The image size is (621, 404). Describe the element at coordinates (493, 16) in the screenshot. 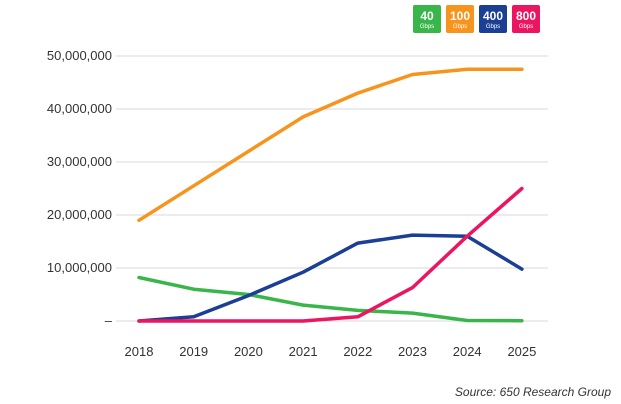

I see `legend-label: 400` at that location.